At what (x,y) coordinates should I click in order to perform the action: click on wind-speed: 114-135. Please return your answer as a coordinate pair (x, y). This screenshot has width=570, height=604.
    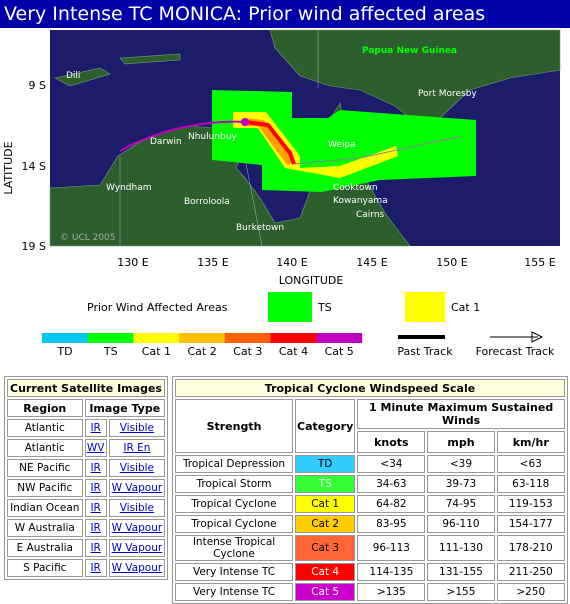
    Looking at the image, I should click on (391, 572).